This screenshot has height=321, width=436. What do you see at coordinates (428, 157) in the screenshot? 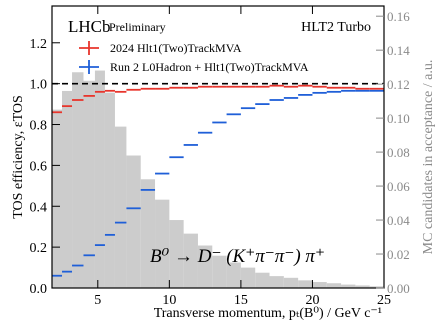
I see `y2-axis-title: MC candidates in acceptance / a.u.` at bounding box center [428, 157].